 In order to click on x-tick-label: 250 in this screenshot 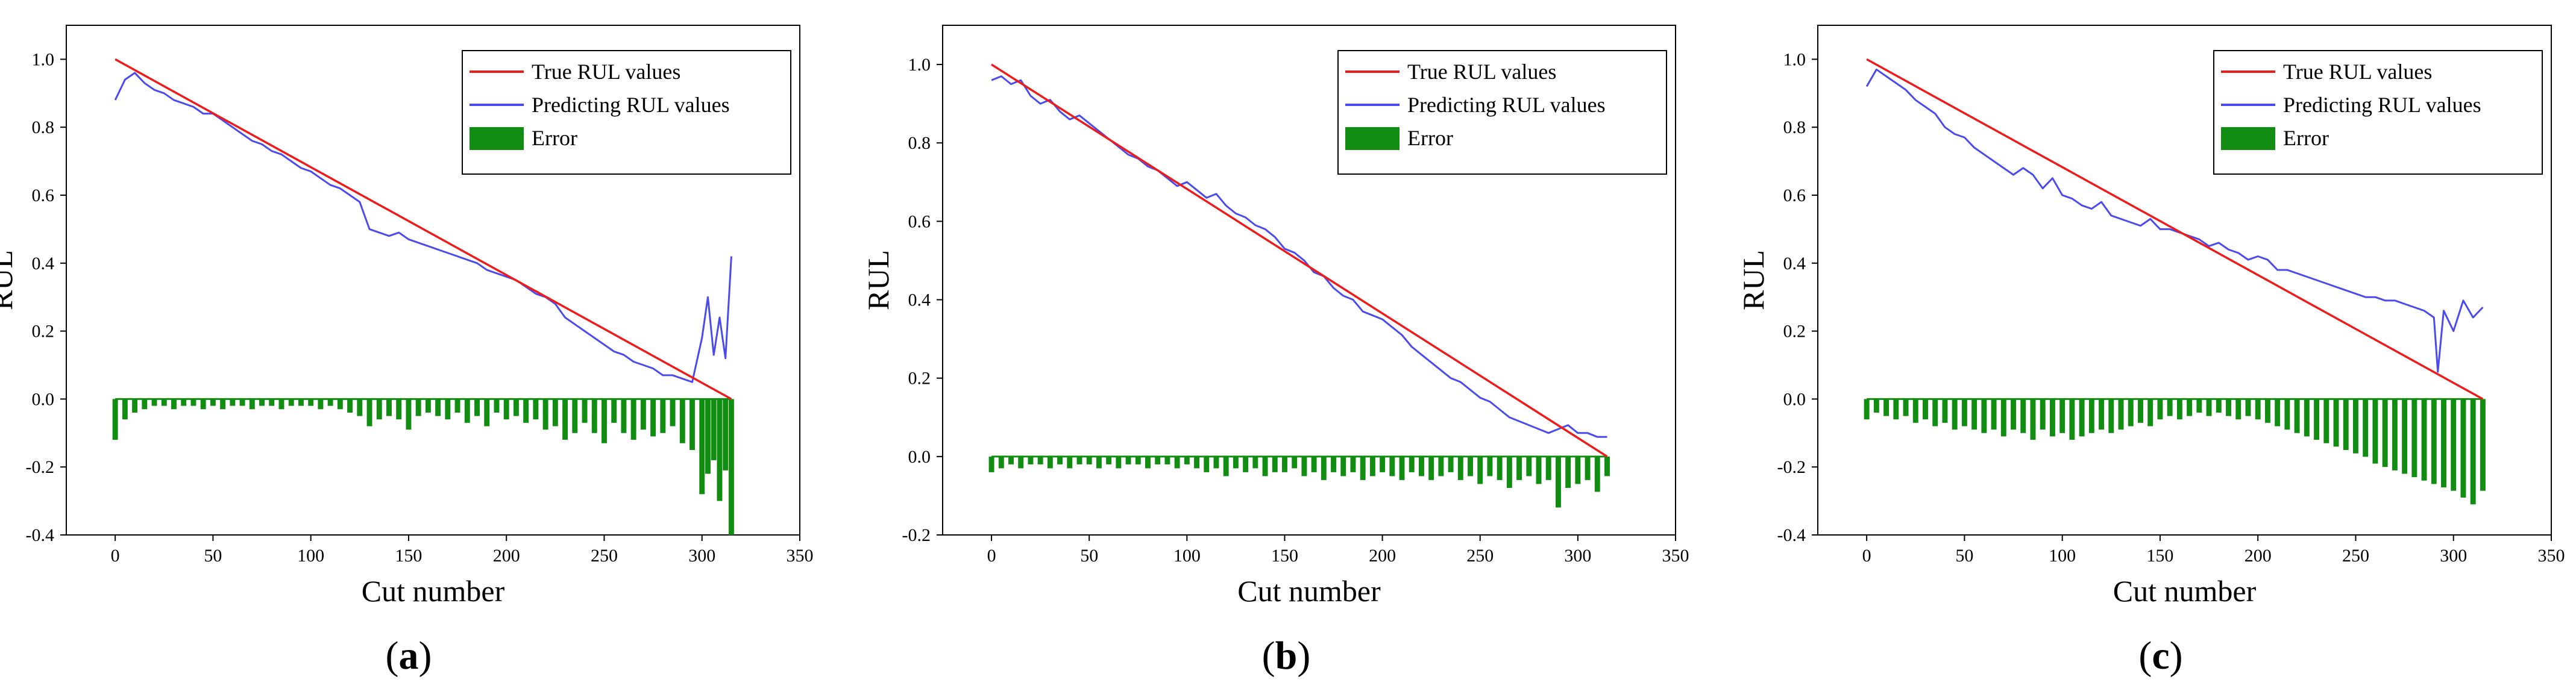, I will do `click(604, 556)`.